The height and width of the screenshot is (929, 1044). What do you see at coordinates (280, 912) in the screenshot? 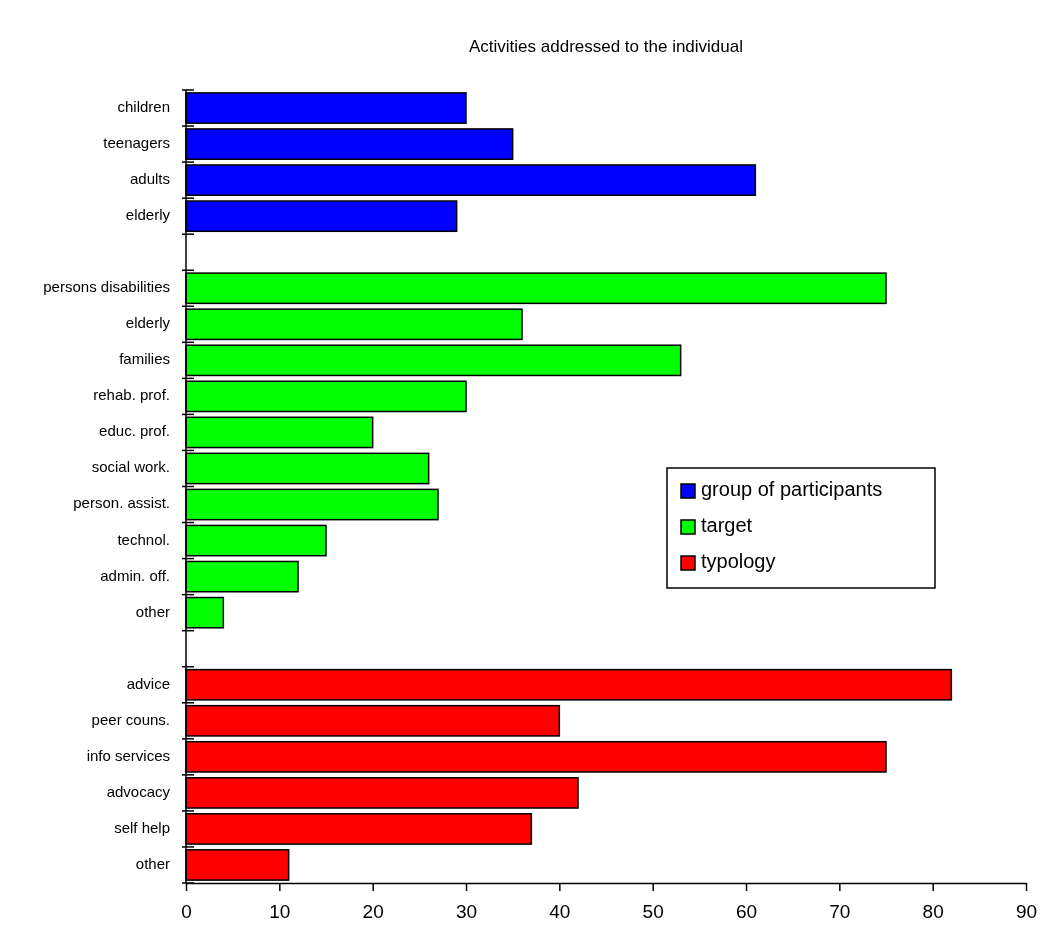
I see `x-tick-label: 10` at bounding box center [280, 912].